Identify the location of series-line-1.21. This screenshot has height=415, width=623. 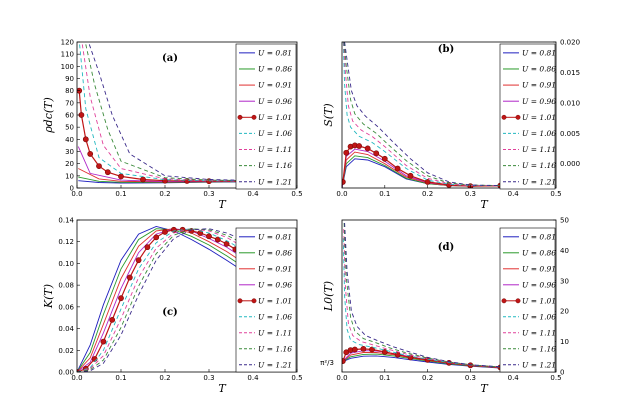
(158, 300).